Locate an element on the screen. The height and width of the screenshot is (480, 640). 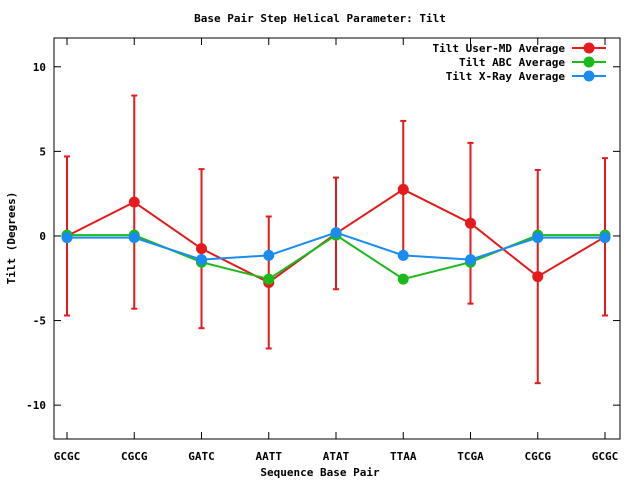
y-tick-label: 0 is located at coordinates (42, 236).